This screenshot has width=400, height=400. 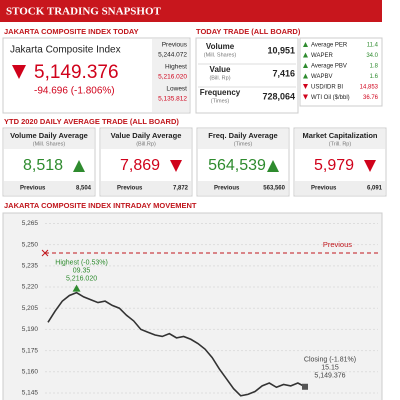 What do you see at coordinates (76, 72) in the screenshot?
I see `index-value: 5,149.376` at bounding box center [76, 72].